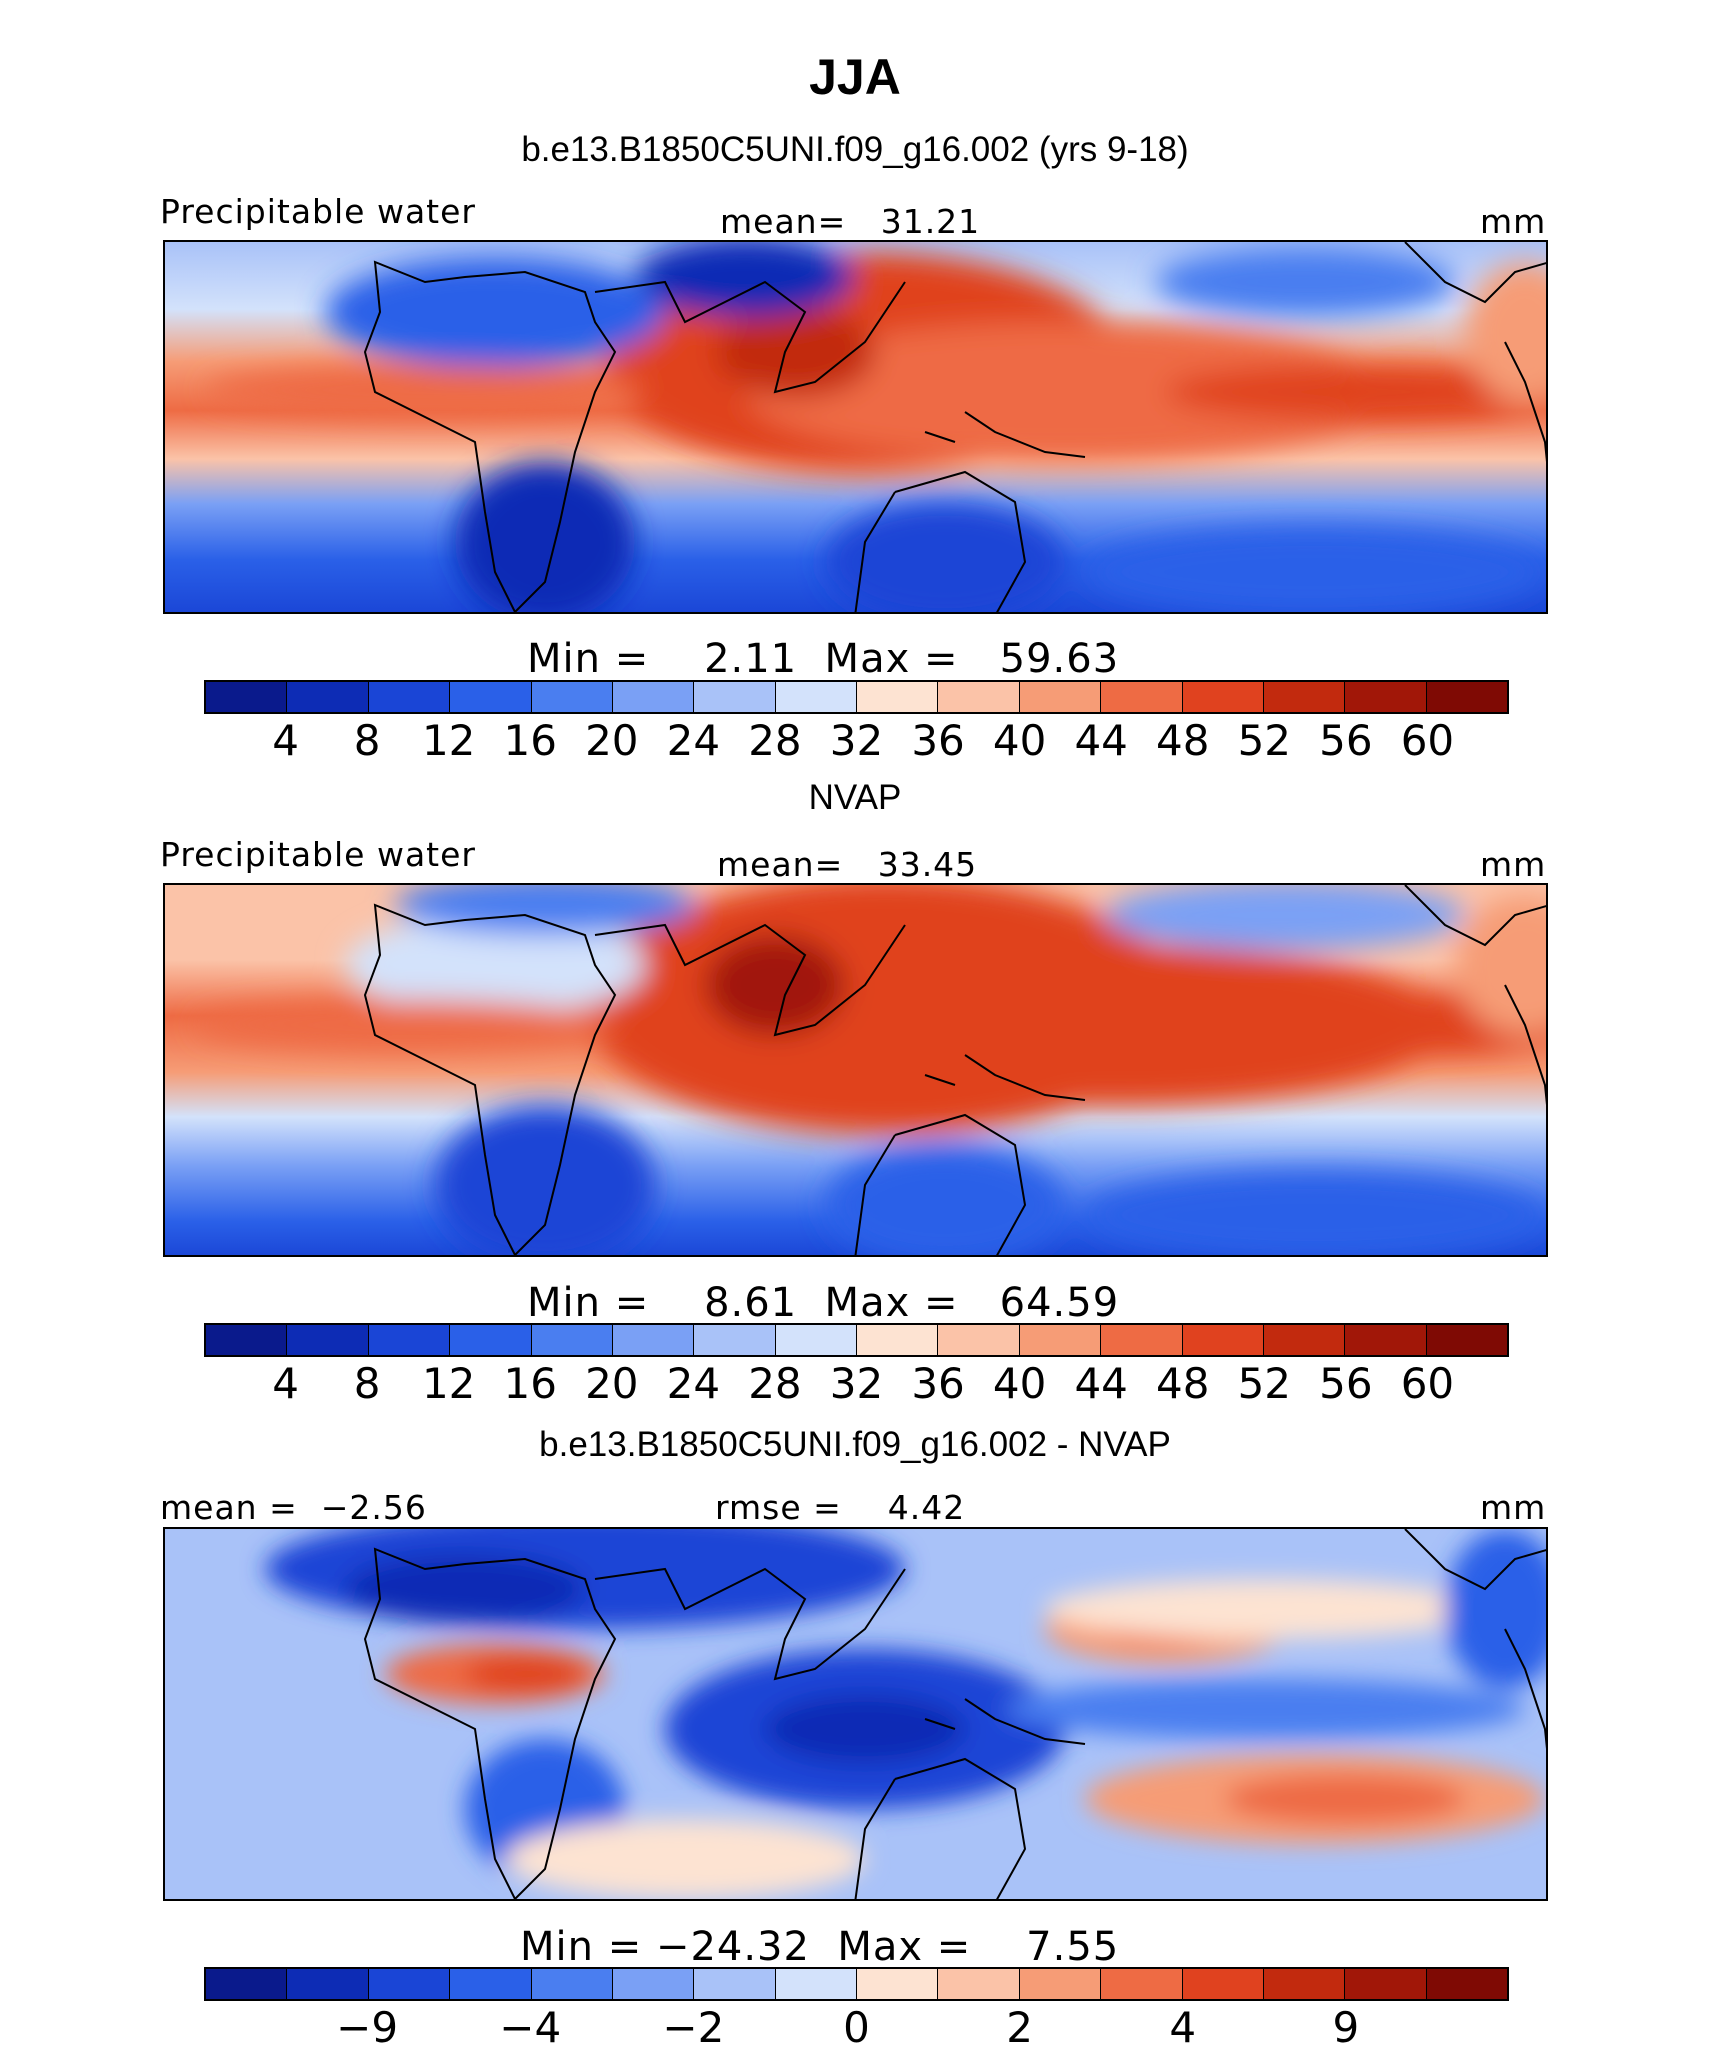 This screenshot has width=1710, height=2052. I want to click on panel3-sahel-moist-core, so click(525, 1674).